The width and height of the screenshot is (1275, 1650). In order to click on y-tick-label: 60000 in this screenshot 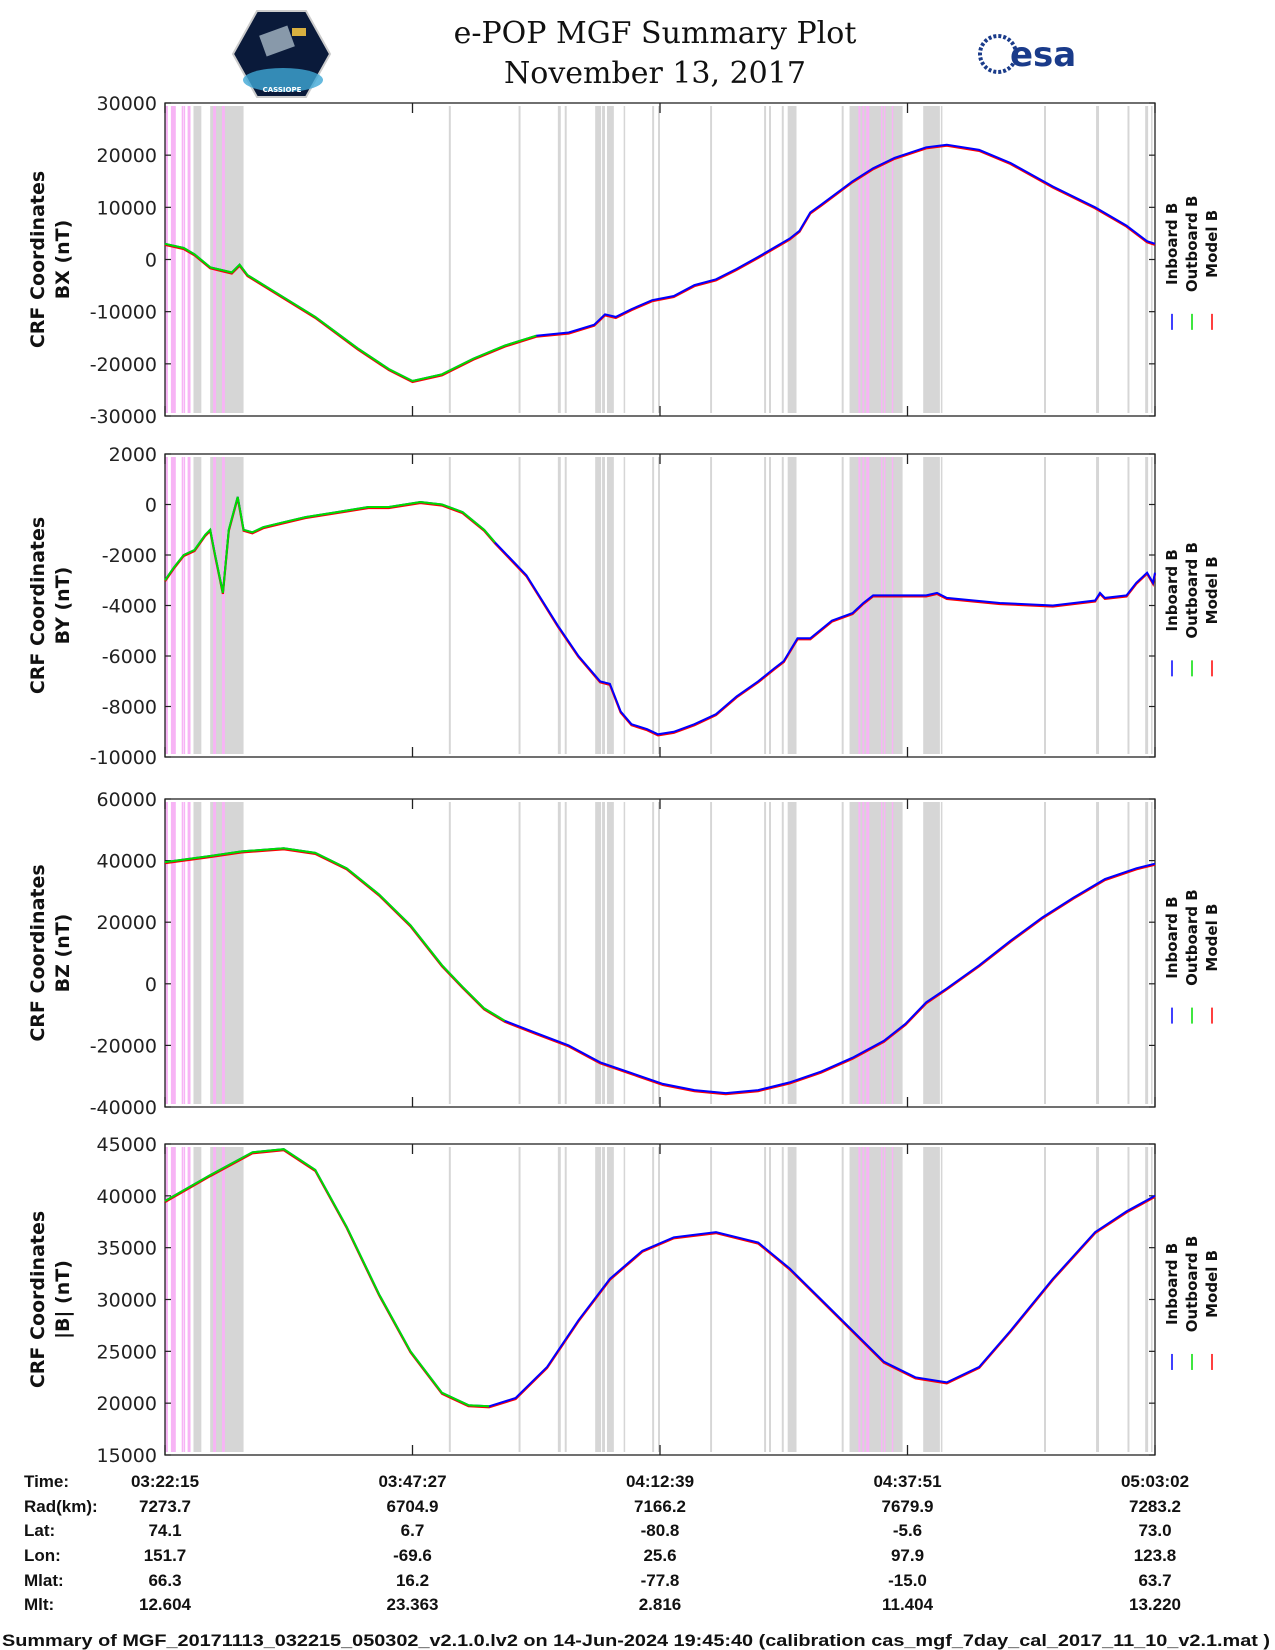, I will do `click(127, 800)`.